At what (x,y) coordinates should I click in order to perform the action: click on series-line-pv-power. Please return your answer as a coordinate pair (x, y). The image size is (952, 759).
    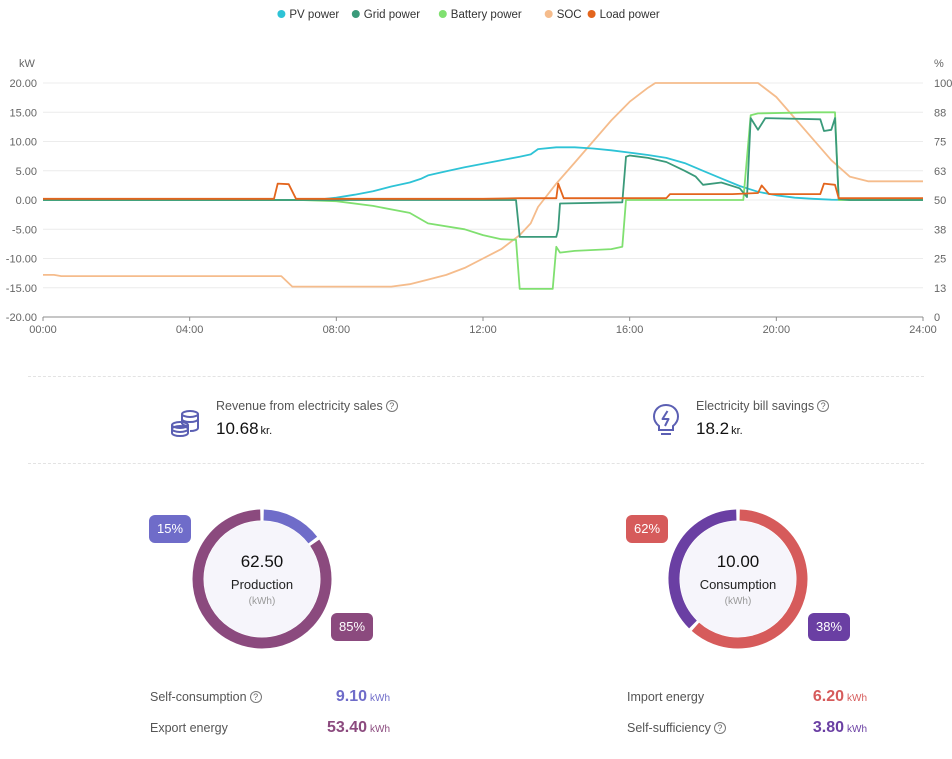
    Looking at the image, I should click on (483, 173).